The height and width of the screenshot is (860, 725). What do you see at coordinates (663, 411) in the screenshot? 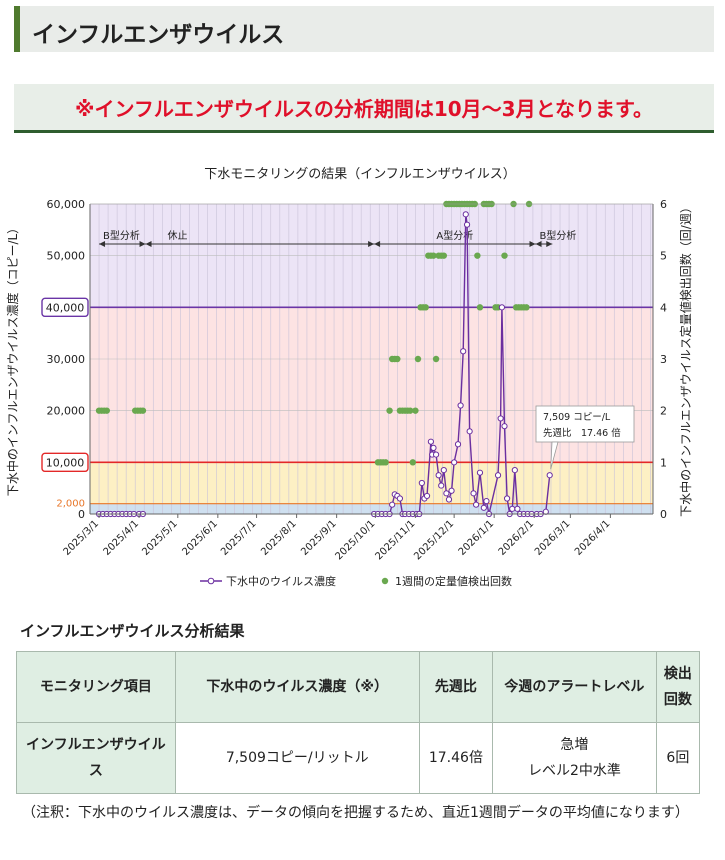
I see `y2-tick-label: 2` at bounding box center [663, 411].